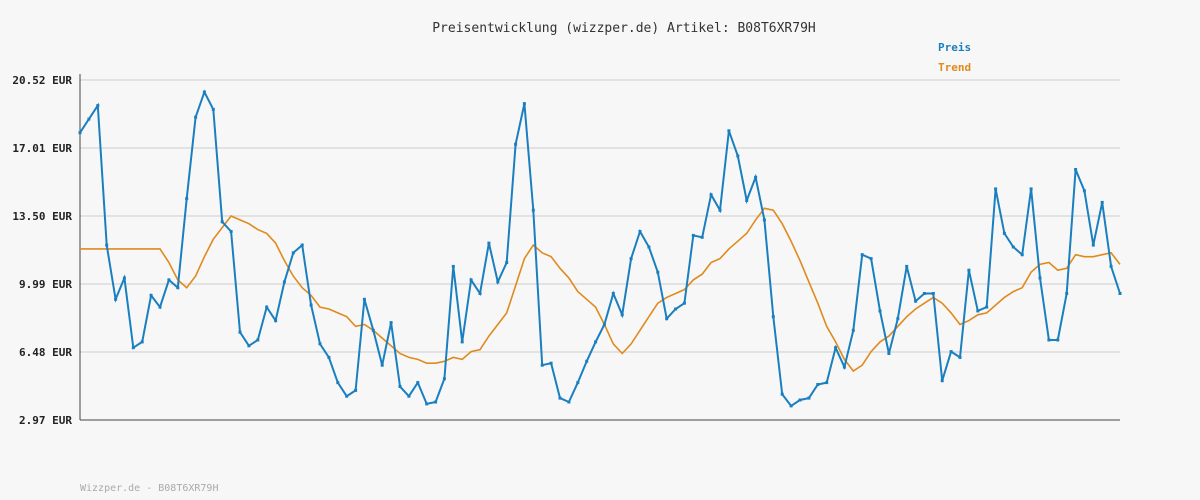 The height and width of the screenshot is (500, 1200). I want to click on y-tick-label: 2.97 EUR, so click(45, 420).